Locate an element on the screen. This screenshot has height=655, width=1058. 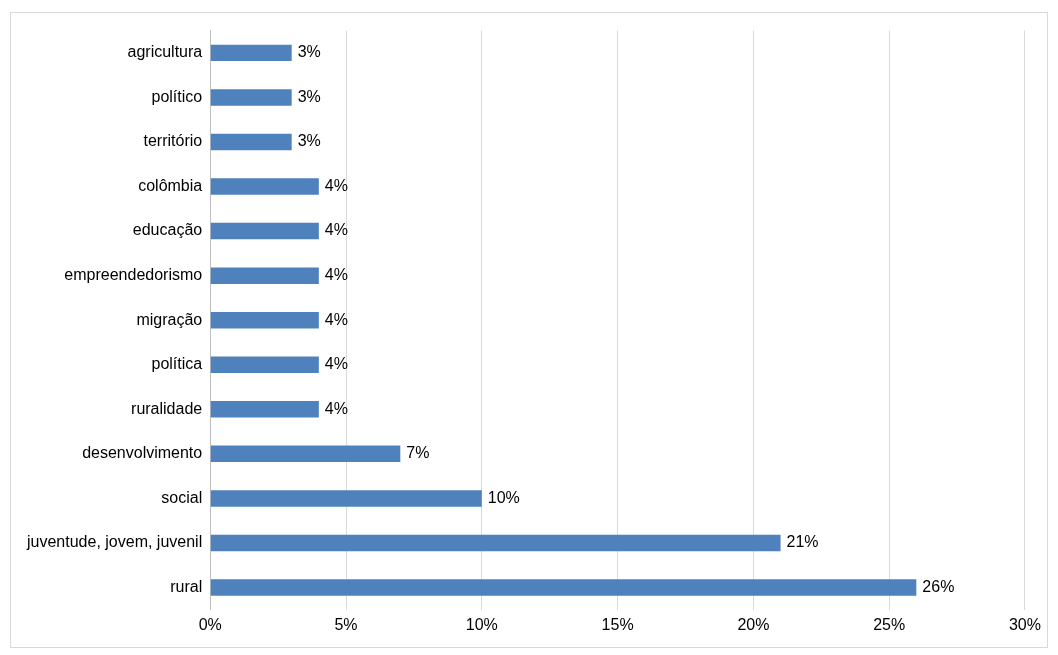
x-tick-label: 15% is located at coordinates (617, 624).